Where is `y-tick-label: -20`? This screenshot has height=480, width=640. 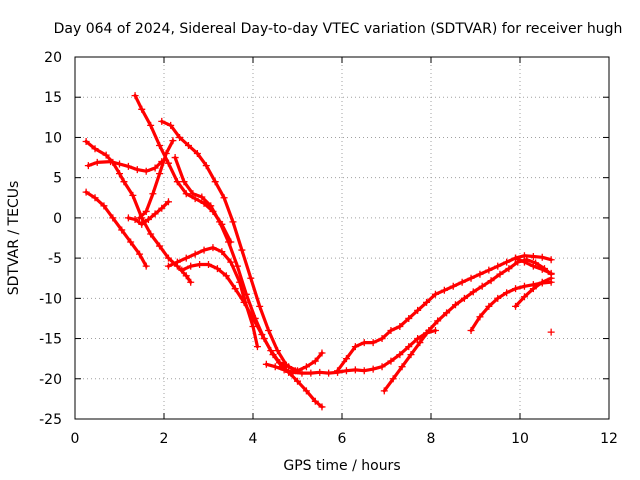 y-tick-label: -20 is located at coordinates (50, 380).